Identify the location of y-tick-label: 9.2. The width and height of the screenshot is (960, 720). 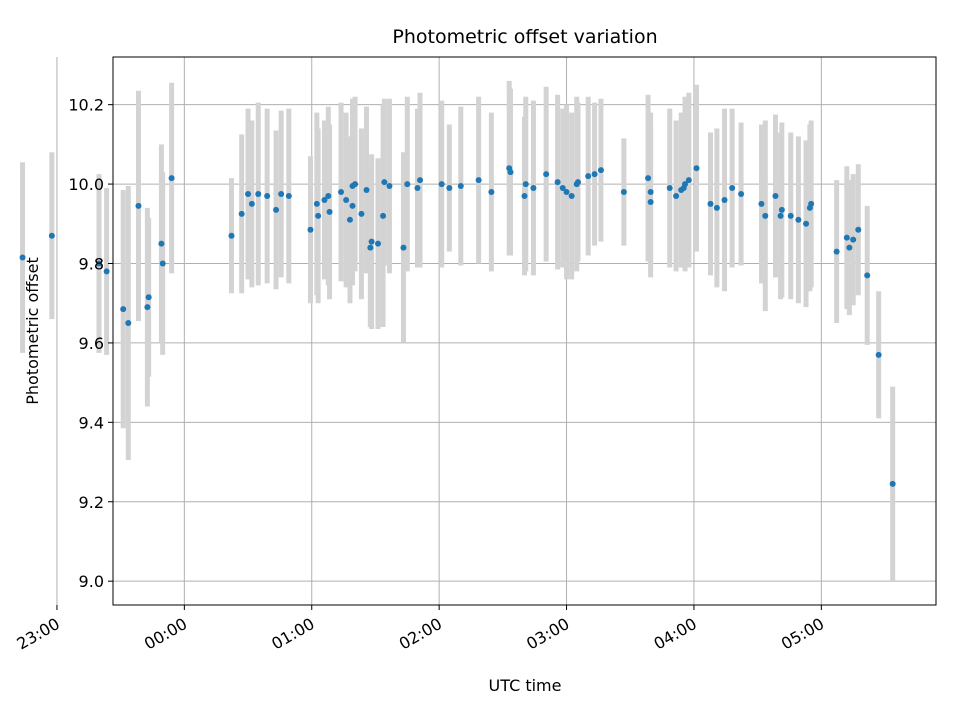
(91, 502).